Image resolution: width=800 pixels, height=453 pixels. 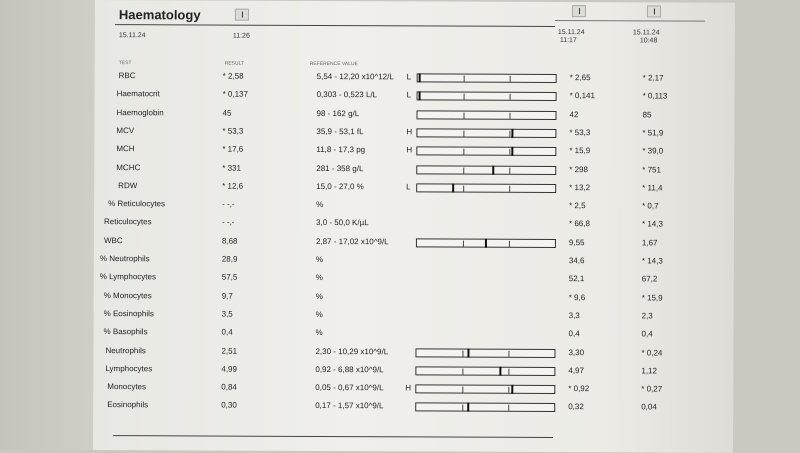 I want to click on row-prev1: 34,6, so click(x=576, y=261).